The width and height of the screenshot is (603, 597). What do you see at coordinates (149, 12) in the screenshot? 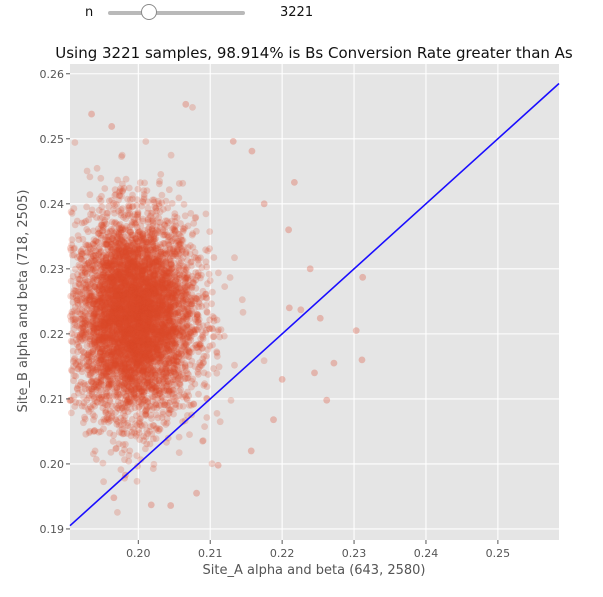
I see `slider-handle` at bounding box center [149, 12].